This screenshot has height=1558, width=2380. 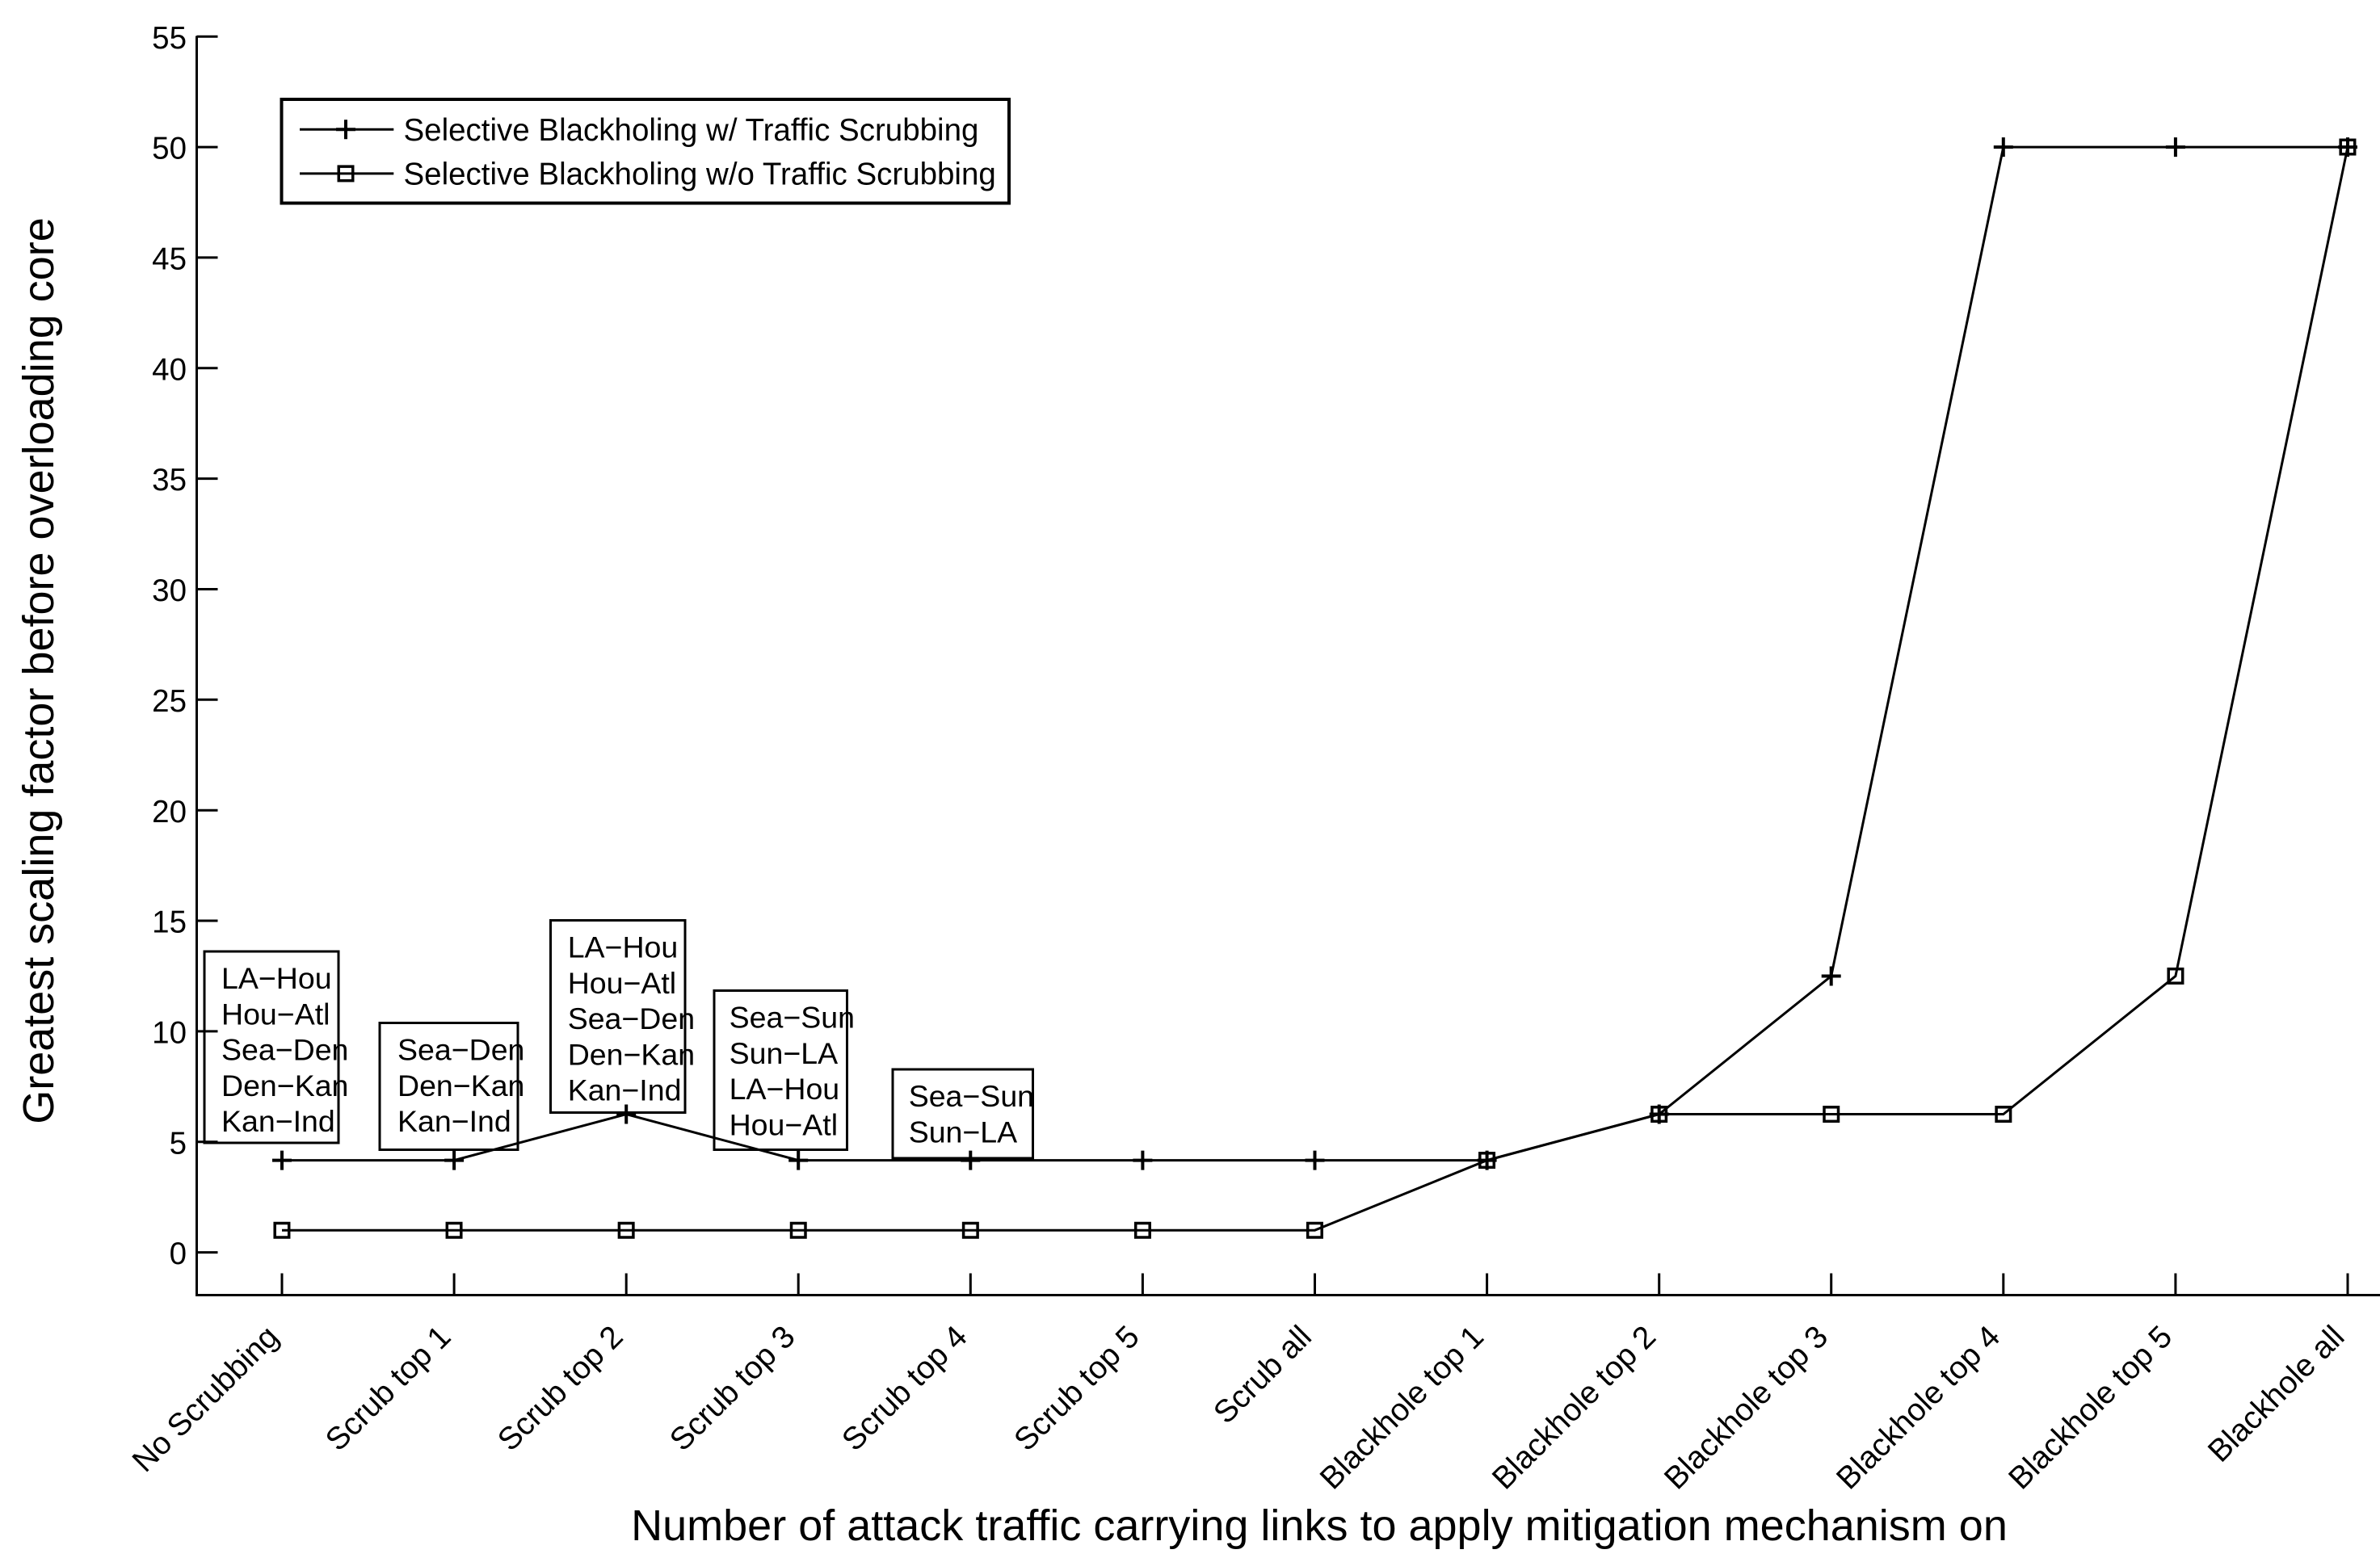 I want to click on svg-text: 0, so click(x=179, y=1254).